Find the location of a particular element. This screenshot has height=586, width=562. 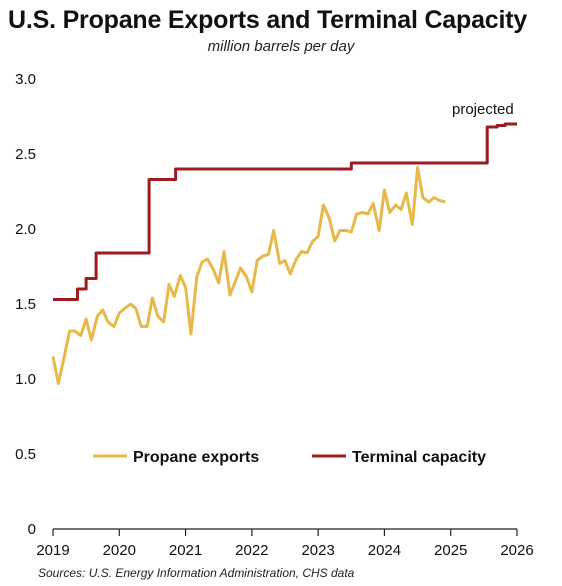

y-tick-label: 2.0 is located at coordinates (25, 229).